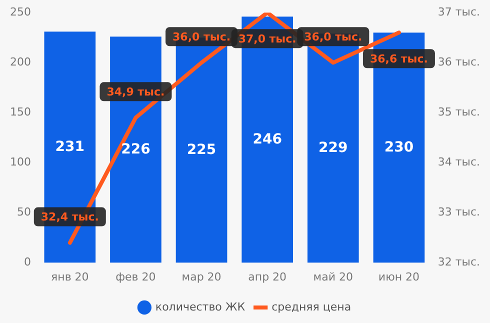 The width and height of the screenshot is (490, 323). I want to click on y2-tick-label: 33 тыс., so click(459, 212).